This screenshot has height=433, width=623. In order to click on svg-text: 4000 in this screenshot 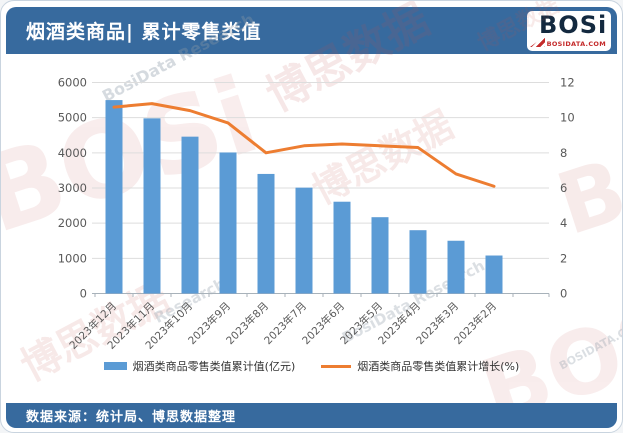, I will do `click(72, 153)`.